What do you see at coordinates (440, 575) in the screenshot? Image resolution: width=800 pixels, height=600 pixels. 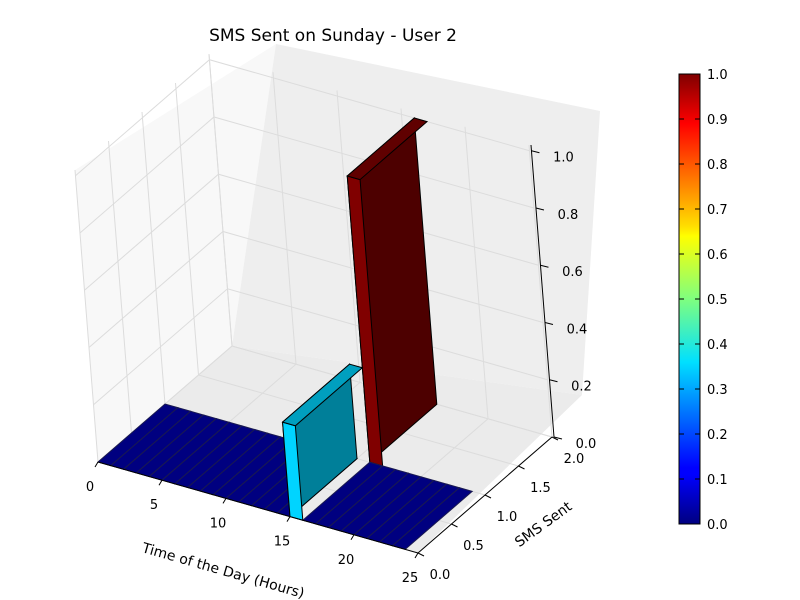 I see `y-tick-label: 0.0` at bounding box center [440, 575].